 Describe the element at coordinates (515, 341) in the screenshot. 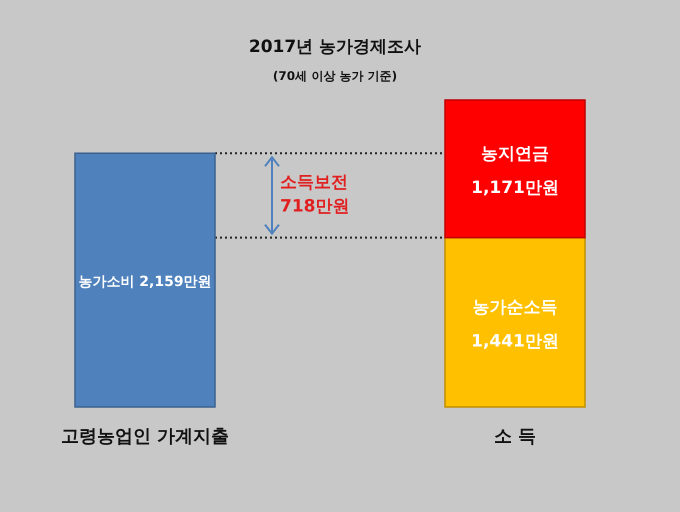

I see `data-label: 1,441만원` at that location.